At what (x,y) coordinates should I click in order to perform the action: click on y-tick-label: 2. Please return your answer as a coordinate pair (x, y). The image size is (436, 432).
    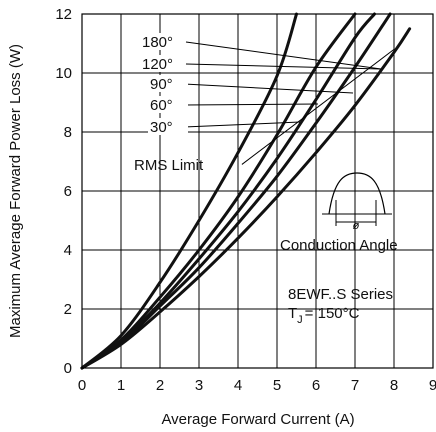
    Looking at the image, I should click on (68, 309).